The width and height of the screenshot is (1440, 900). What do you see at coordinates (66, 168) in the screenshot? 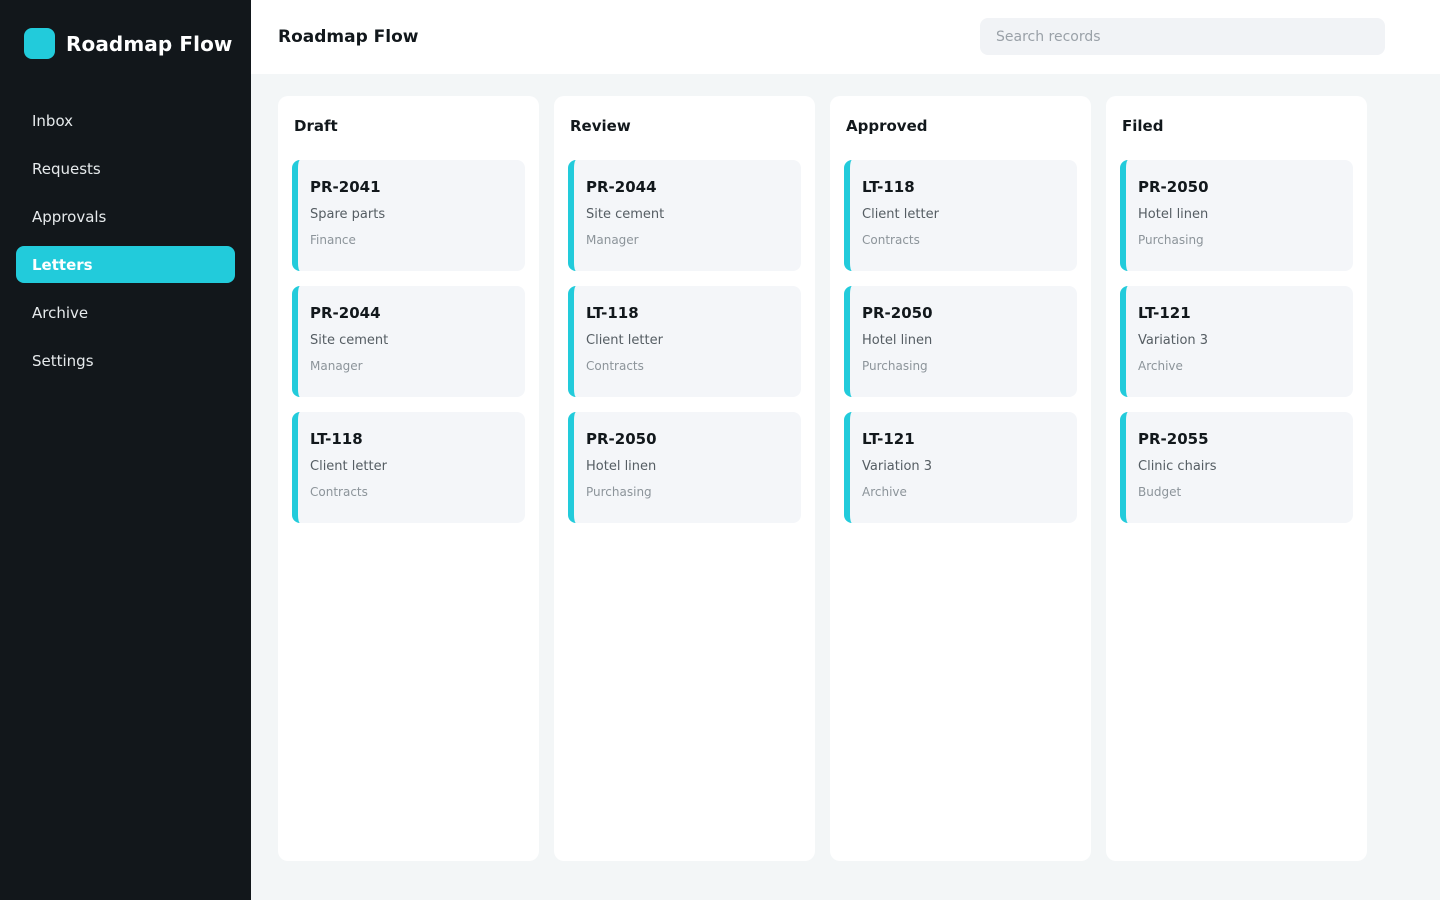
I see `sidebar-item-requests: Requests` at bounding box center [66, 168].